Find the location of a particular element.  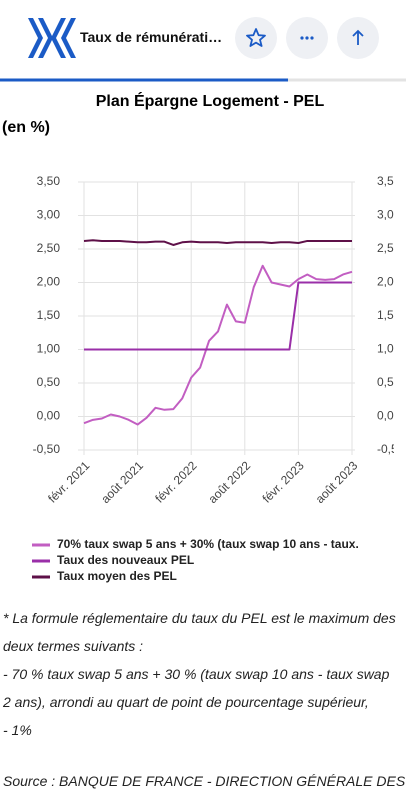

scroll-top-button is located at coordinates (358, 38).